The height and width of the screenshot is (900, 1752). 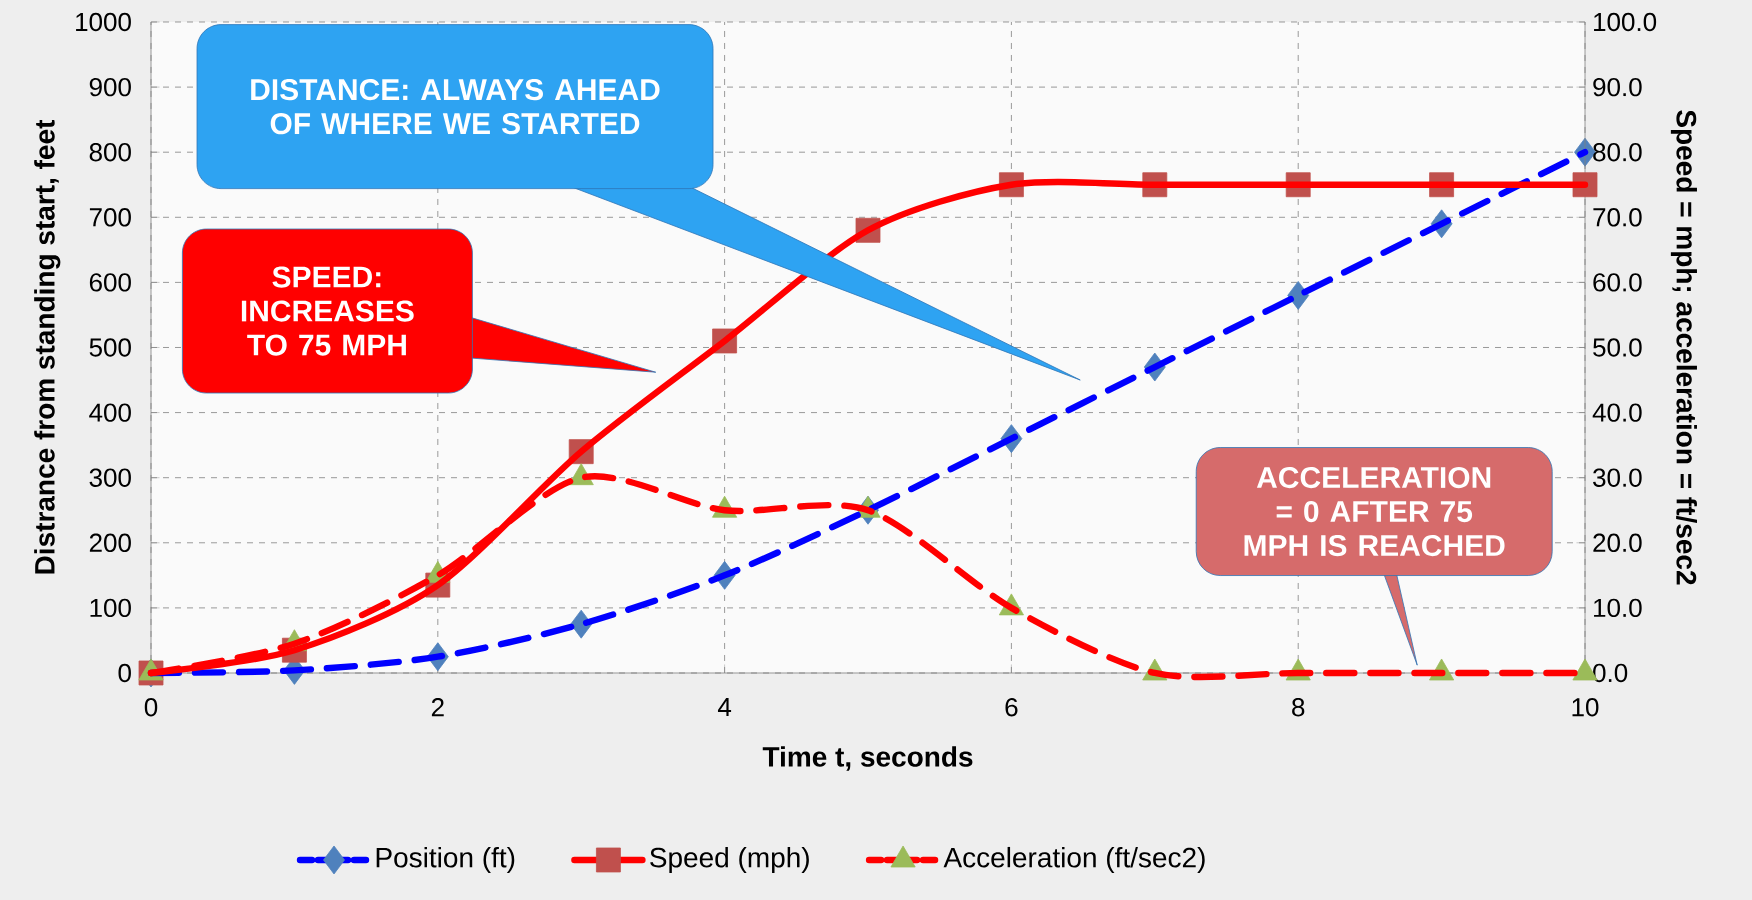 What do you see at coordinates (1617, 282) in the screenshot?
I see `y2-tick-label: 60.0` at bounding box center [1617, 282].